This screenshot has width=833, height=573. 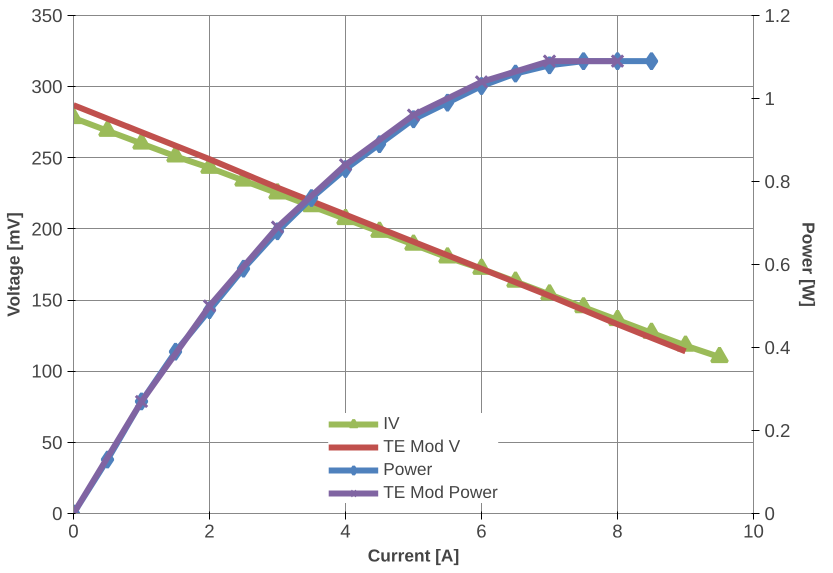 I want to click on y2-tick-label: 0.4, so click(x=777, y=347).